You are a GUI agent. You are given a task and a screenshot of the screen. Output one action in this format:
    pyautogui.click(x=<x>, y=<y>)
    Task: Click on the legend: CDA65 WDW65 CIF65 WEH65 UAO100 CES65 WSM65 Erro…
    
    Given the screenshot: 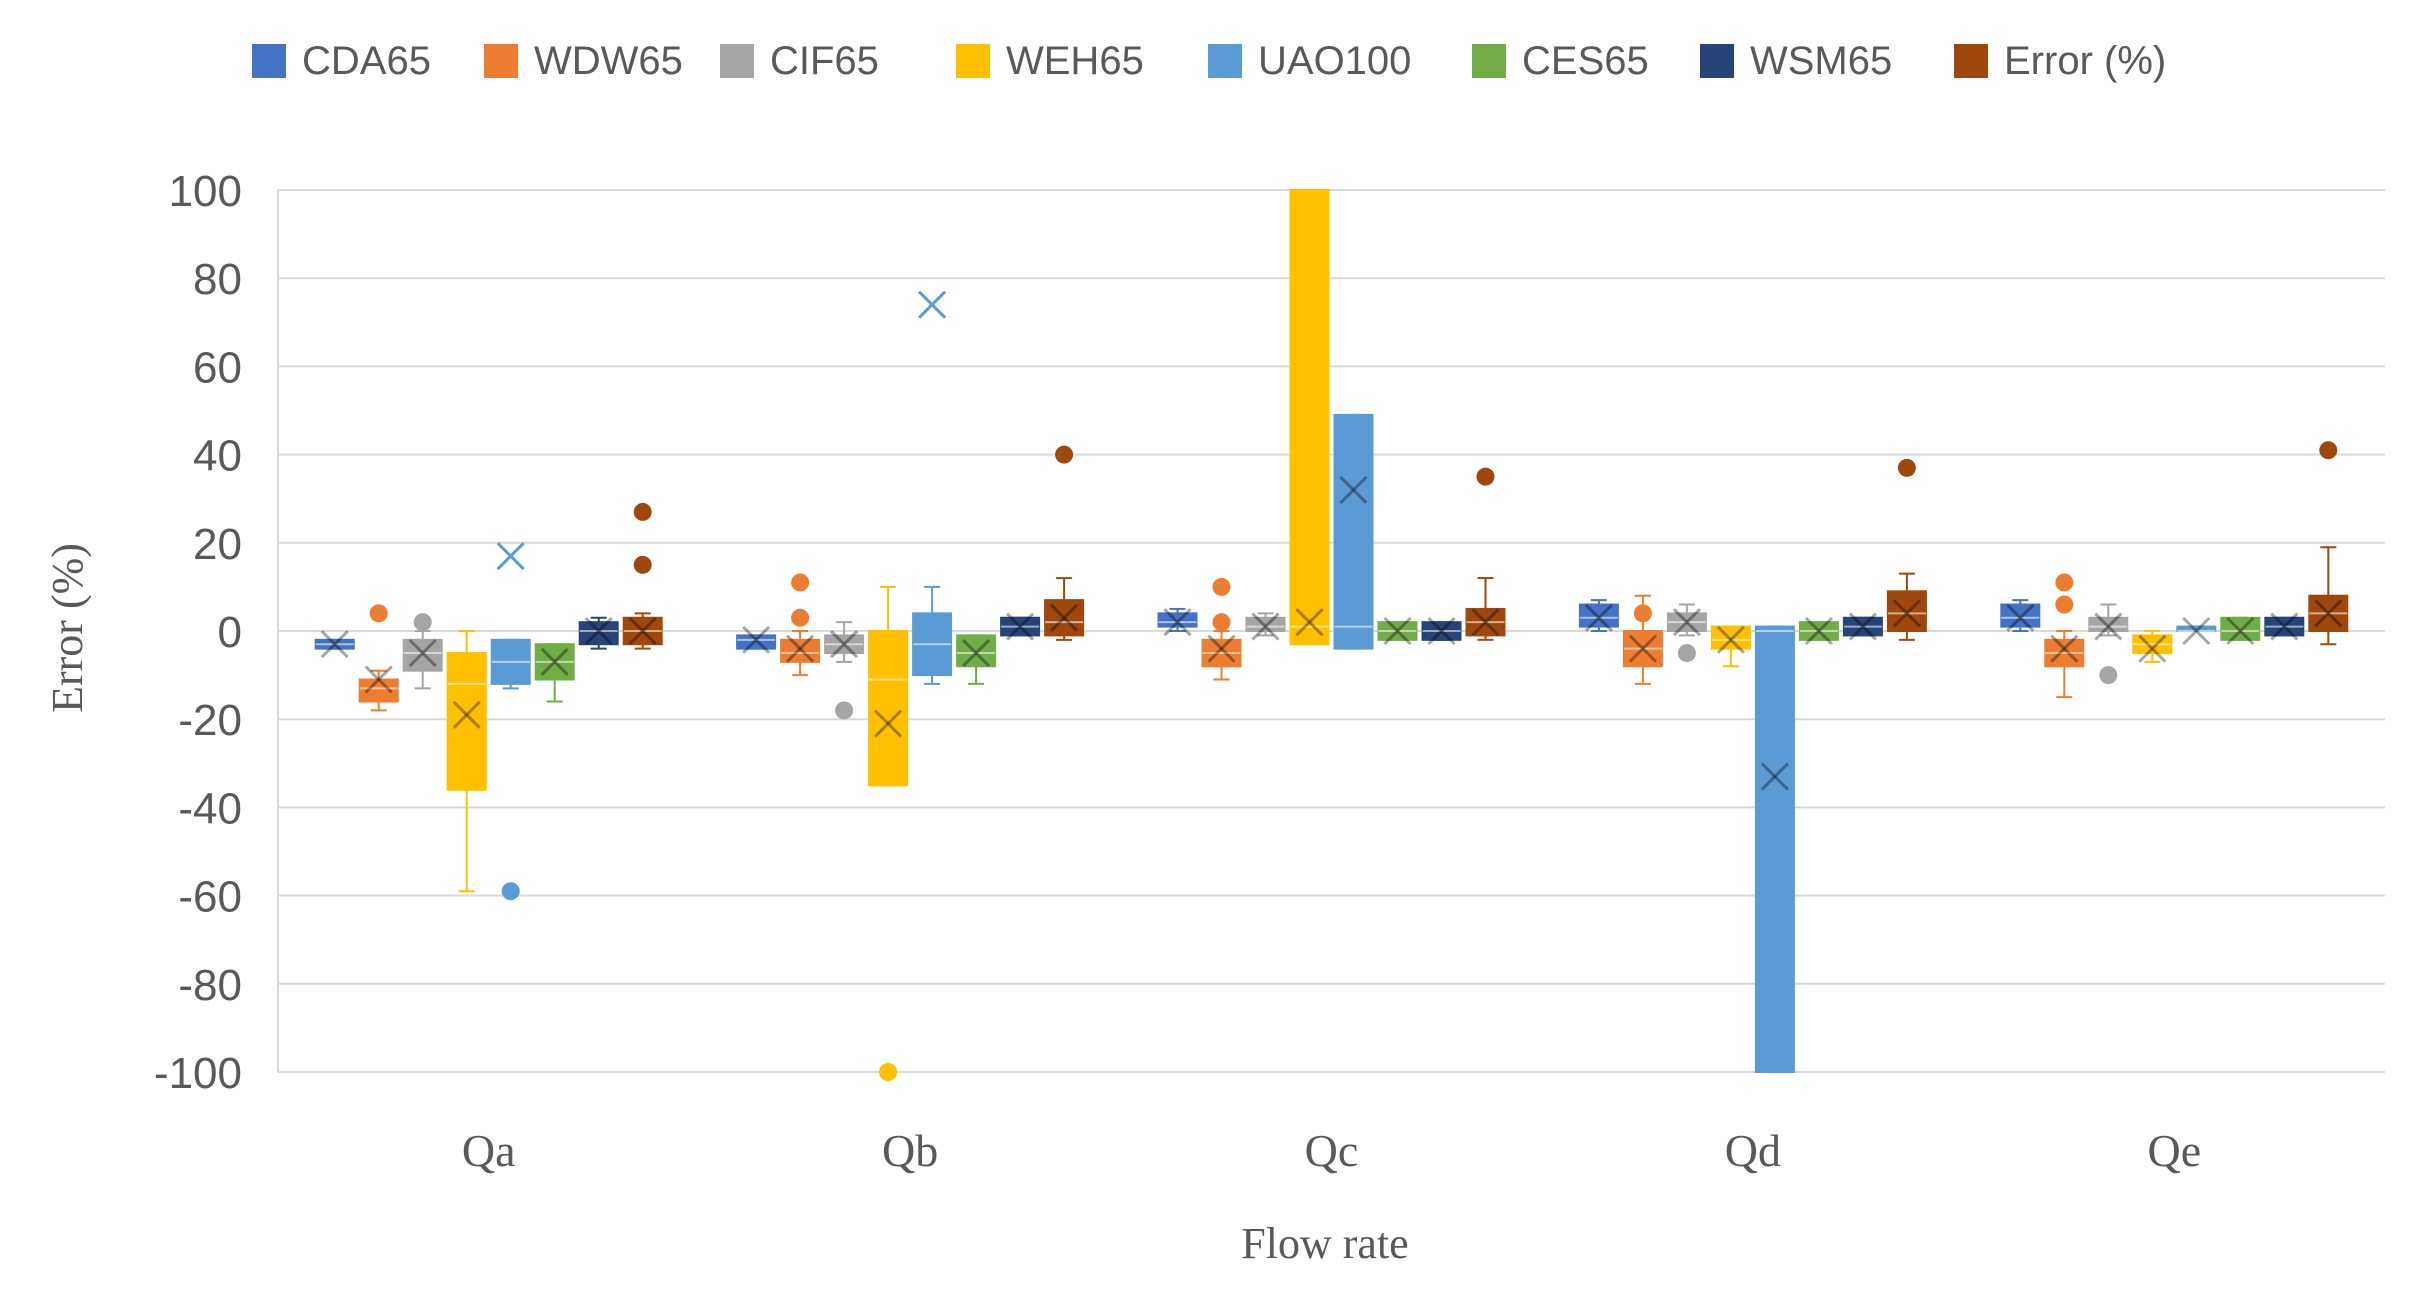 What is the action you would take?
    pyautogui.click(x=1209, y=61)
    